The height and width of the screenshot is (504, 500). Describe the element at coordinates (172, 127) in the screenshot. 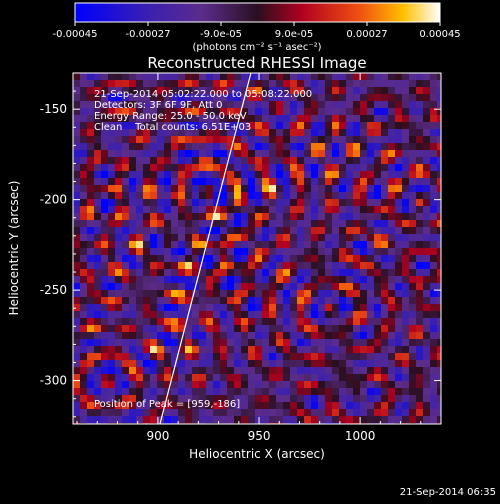

I see `annotation-clean-counts: Clean Total counts: 6.51E+03` at that location.